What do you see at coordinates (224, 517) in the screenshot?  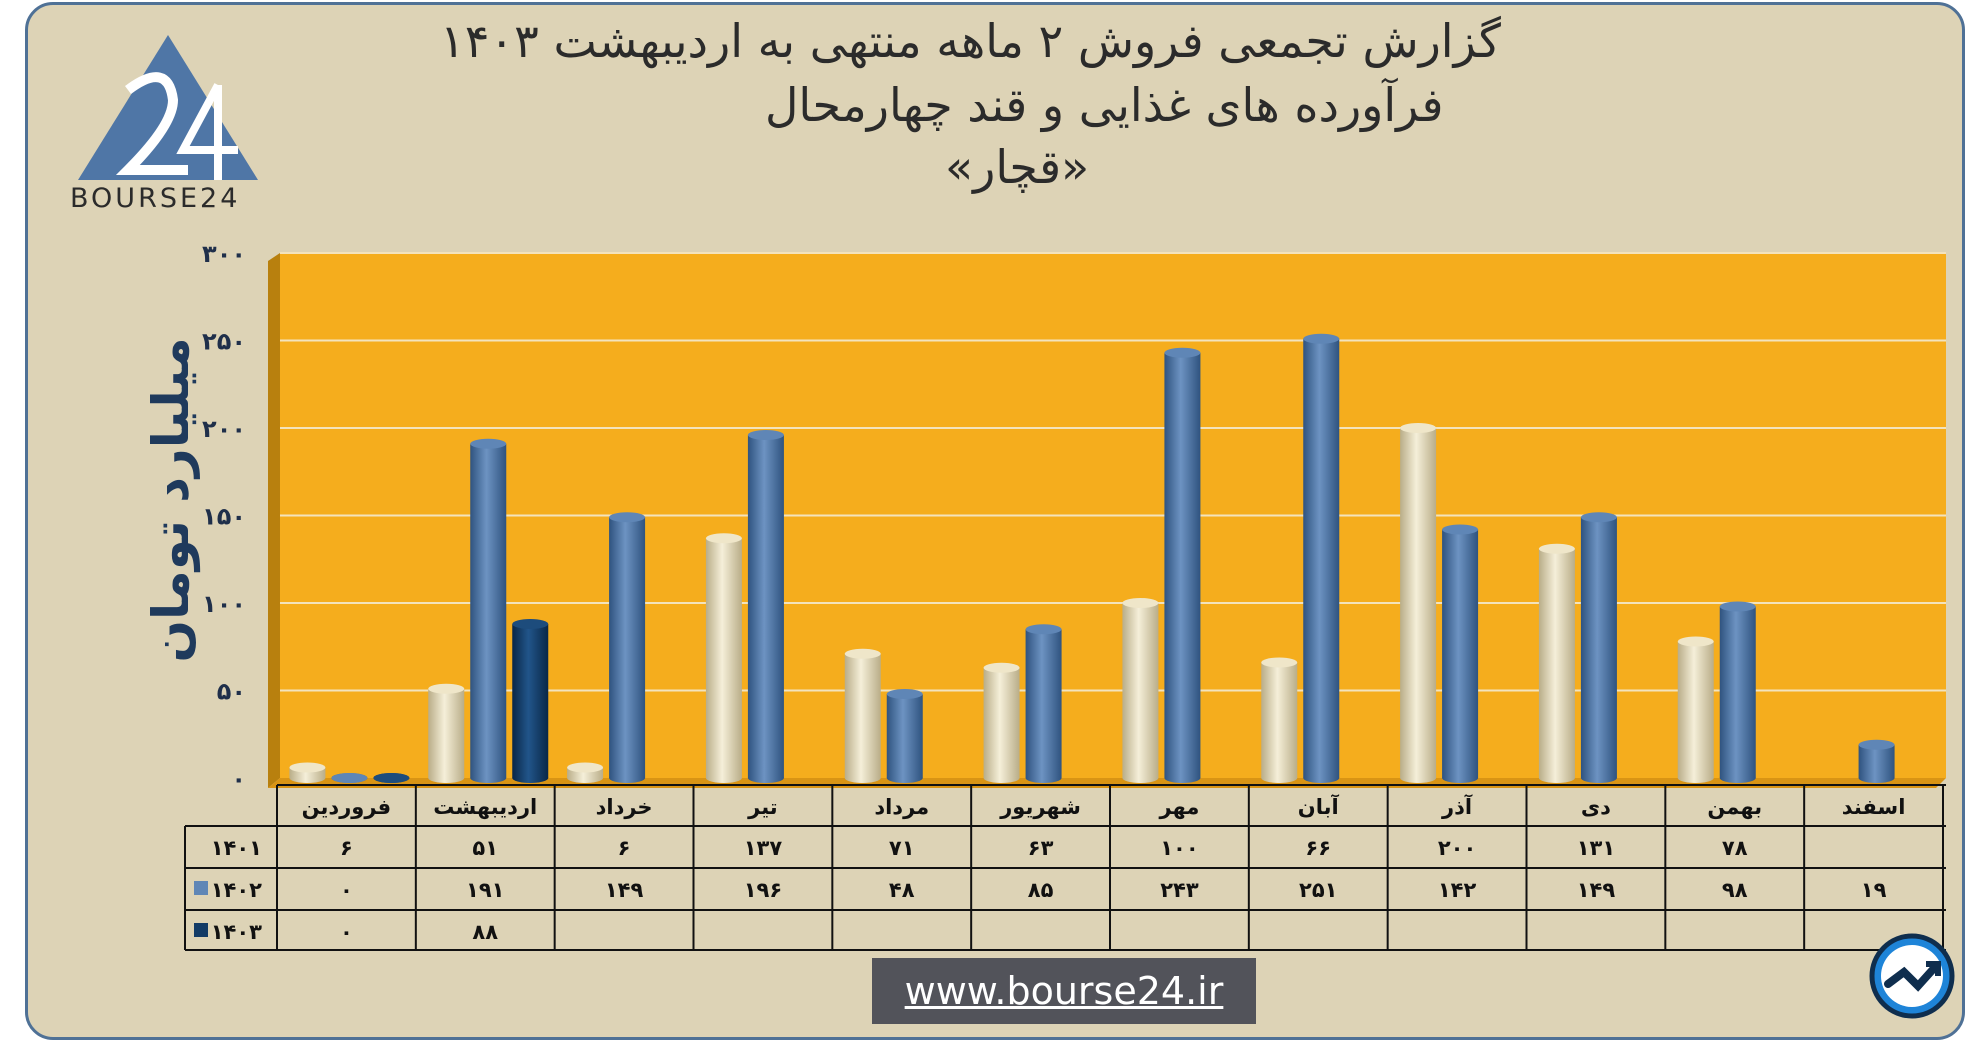 I see `y-tick-label: ۱۵۰` at bounding box center [224, 517].